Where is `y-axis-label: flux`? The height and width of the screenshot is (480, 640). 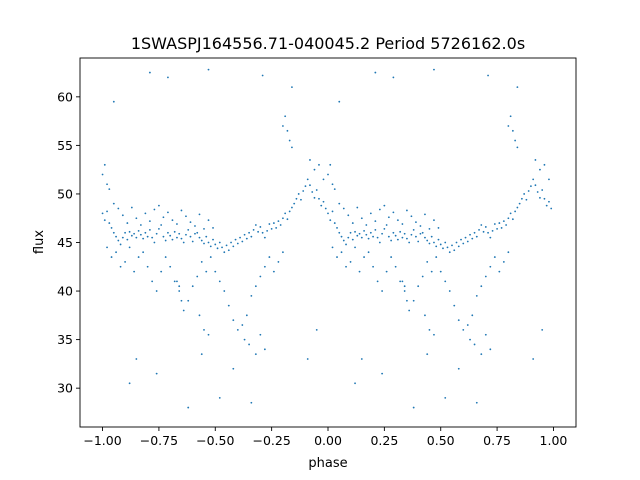
y-axis-label: flux is located at coordinates (39, 242).